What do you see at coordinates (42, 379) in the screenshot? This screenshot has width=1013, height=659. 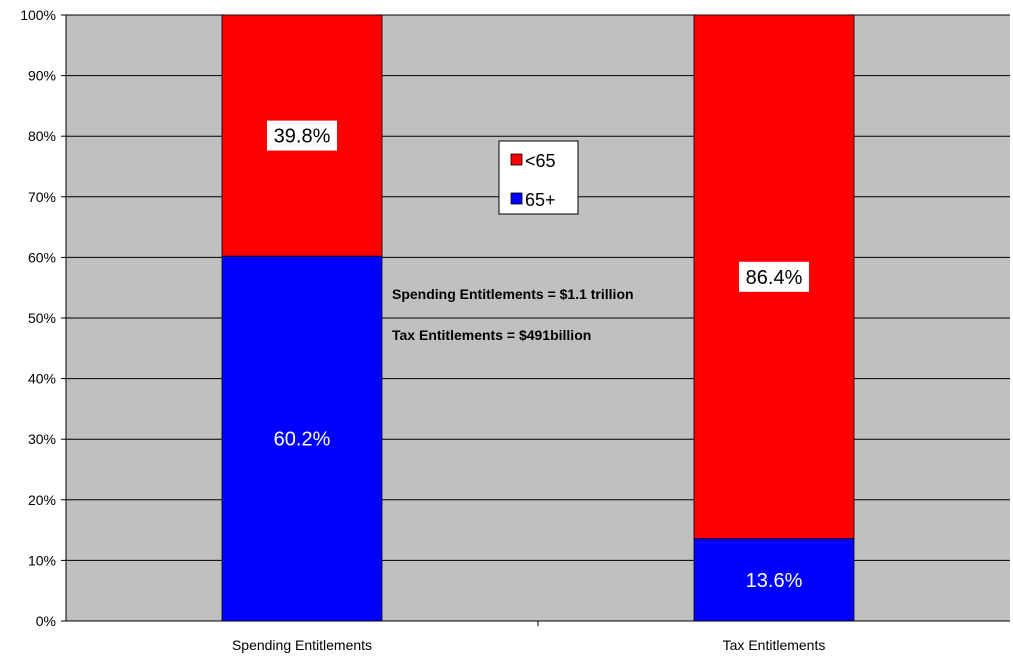 I see `y-tick-label: 40%` at bounding box center [42, 379].